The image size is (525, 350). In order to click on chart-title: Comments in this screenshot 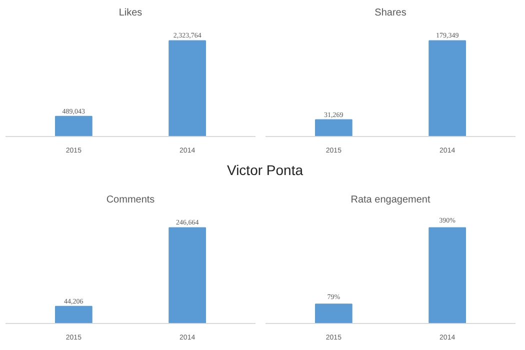, I will do `click(130, 200)`.